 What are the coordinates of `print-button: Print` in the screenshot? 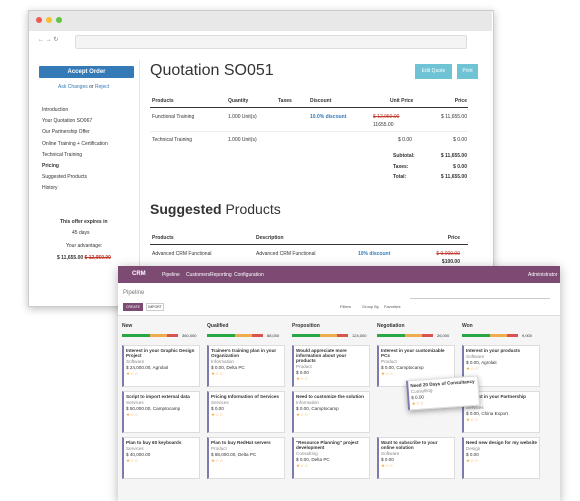 It's located at (467, 71).